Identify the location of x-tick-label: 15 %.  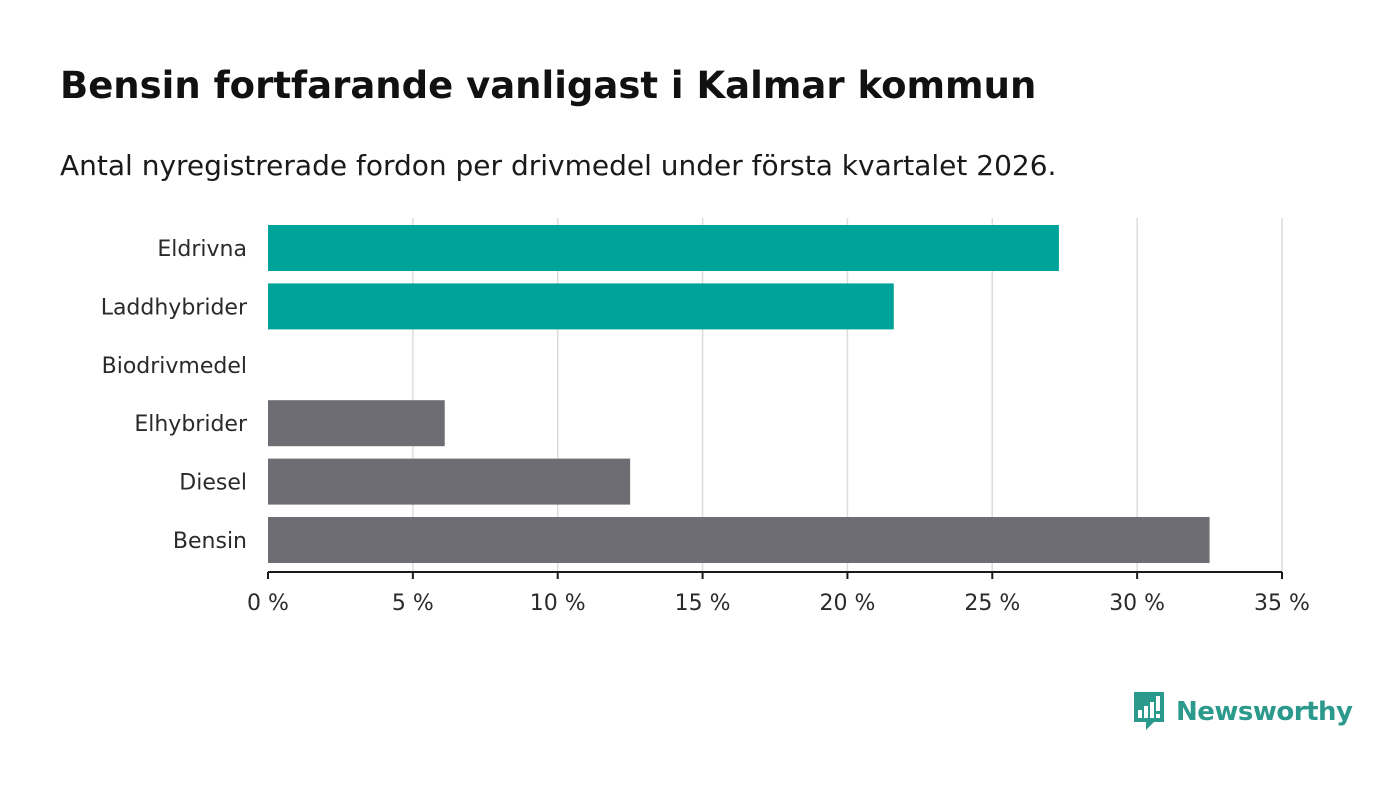
(703, 603).